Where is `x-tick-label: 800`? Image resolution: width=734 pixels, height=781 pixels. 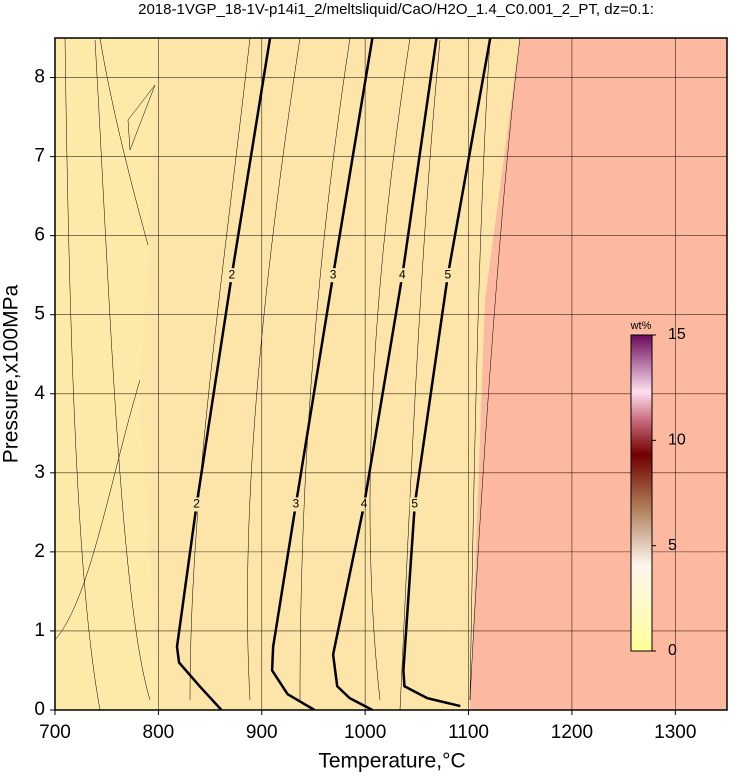 x-tick-label: 800 is located at coordinates (159, 732).